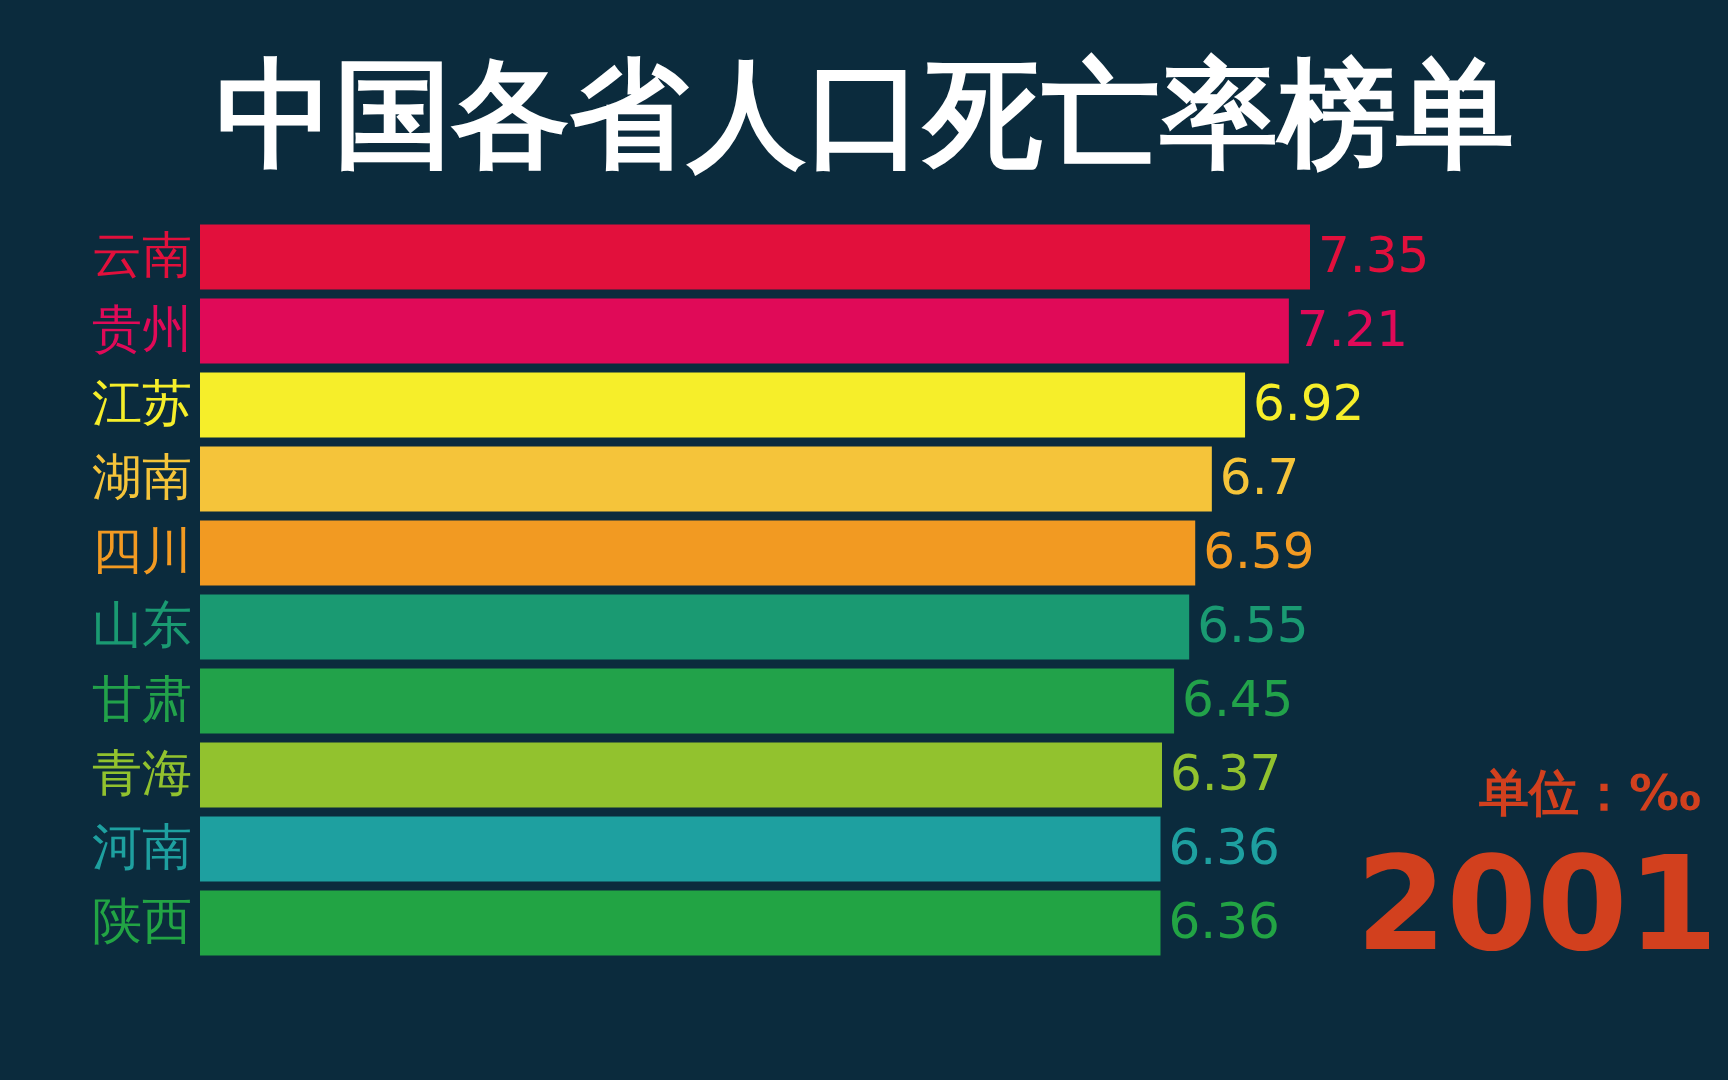 The image size is (1728, 1080). Describe the element at coordinates (142, 255) in the screenshot. I see `y-tick-label: 云南` at that location.